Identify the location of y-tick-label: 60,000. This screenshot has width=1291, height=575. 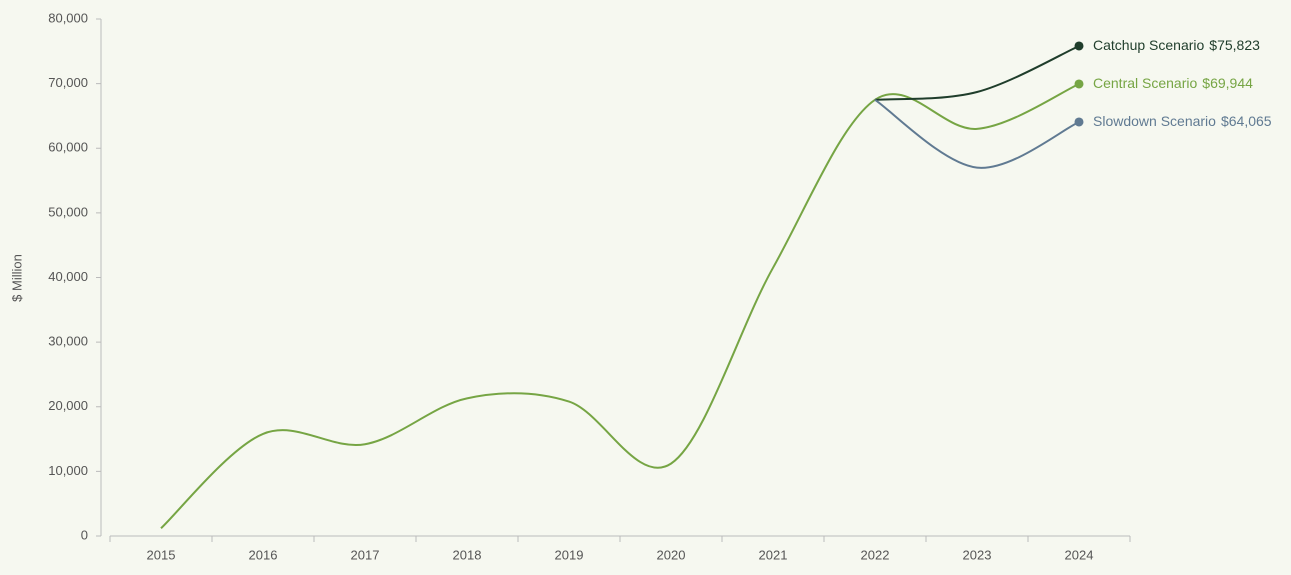
(68, 147).